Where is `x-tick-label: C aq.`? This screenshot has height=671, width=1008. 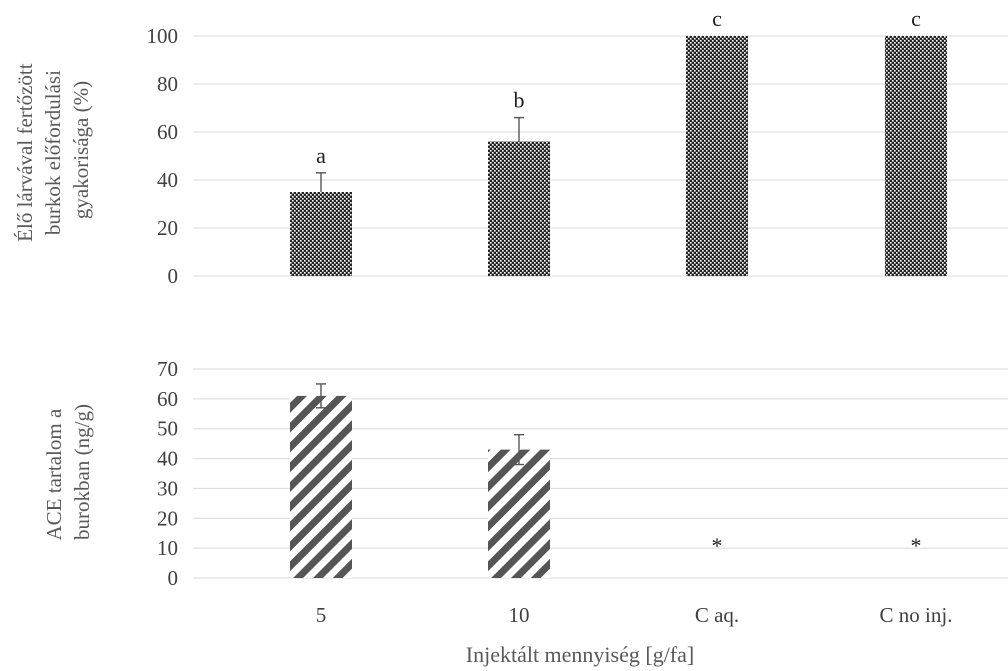 x-tick-label: C aq. is located at coordinates (717, 615).